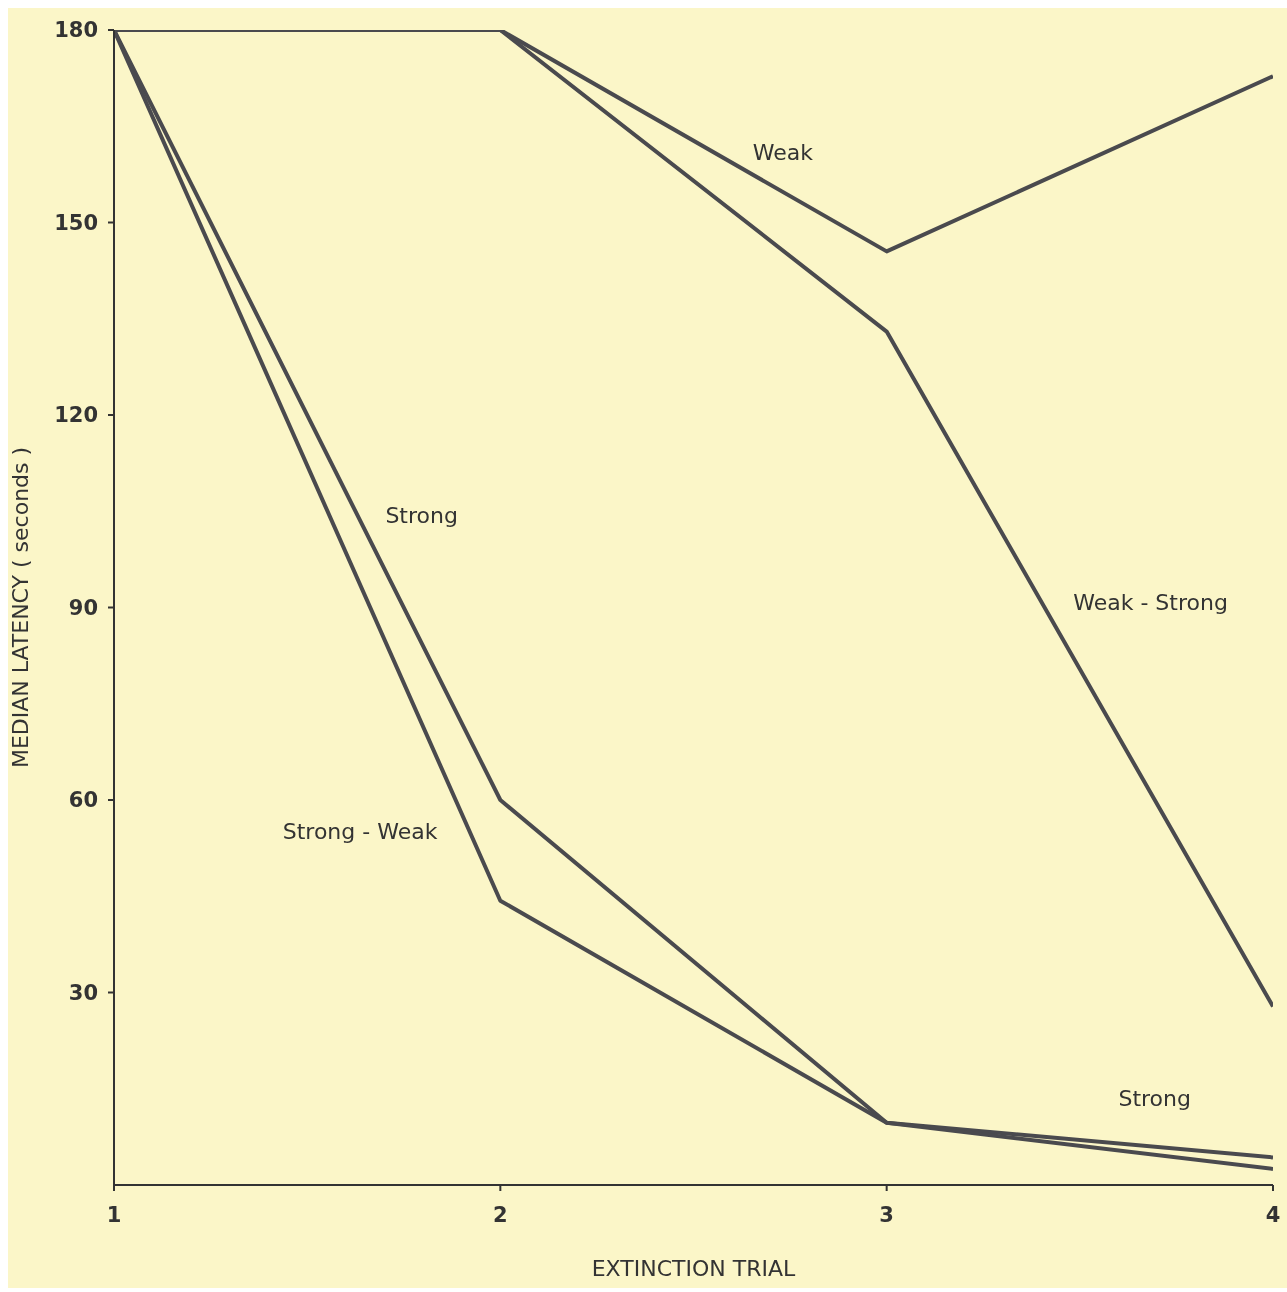 This screenshot has height=1292, width=1287. I want to click on text: Strong, so click(1154, 1098).